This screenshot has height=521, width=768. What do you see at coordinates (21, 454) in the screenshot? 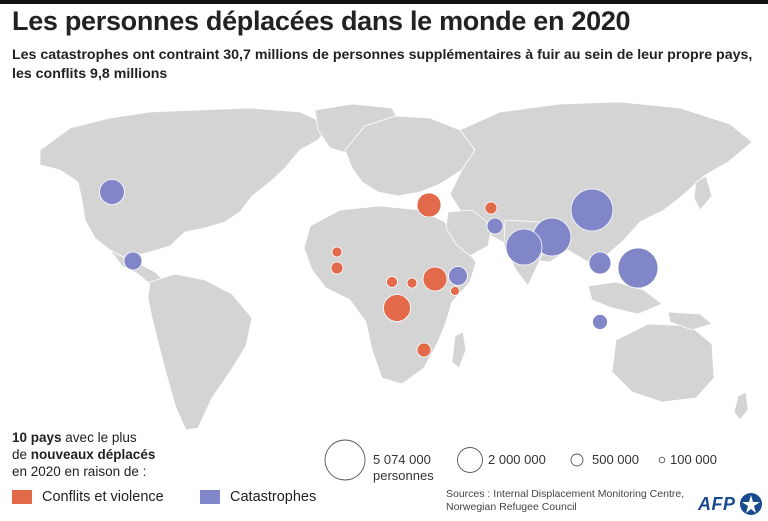
I see `legend-intro-de: de` at bounding box center [21, 454].